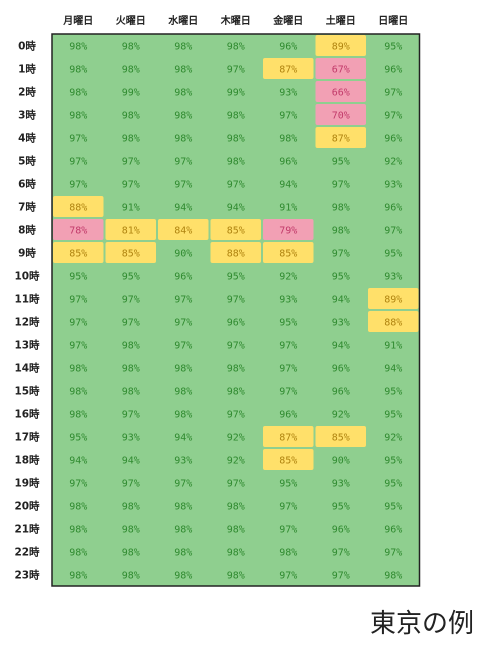 This screenshot has width=500, height=650. I want to click on row-label: 15時, so click(27, 391).